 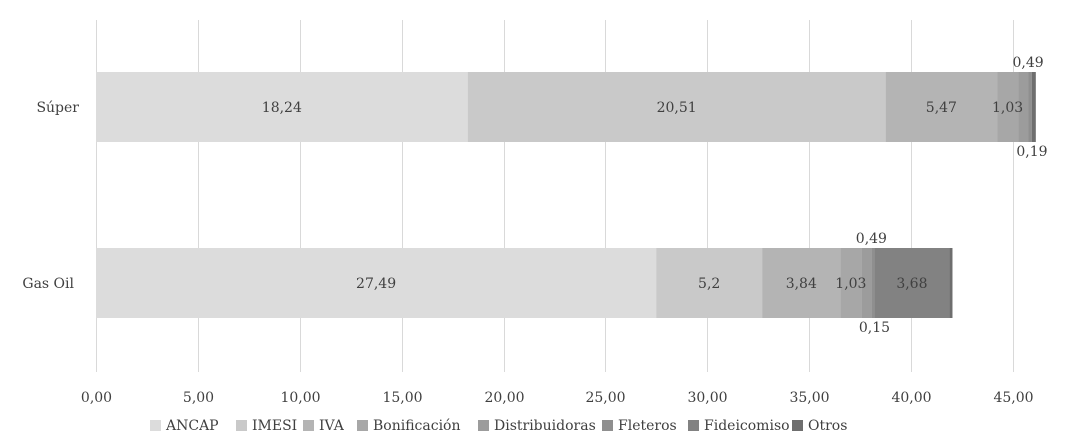 I want to click on x-tick-label: 15,00, so click(x=402, y=398).